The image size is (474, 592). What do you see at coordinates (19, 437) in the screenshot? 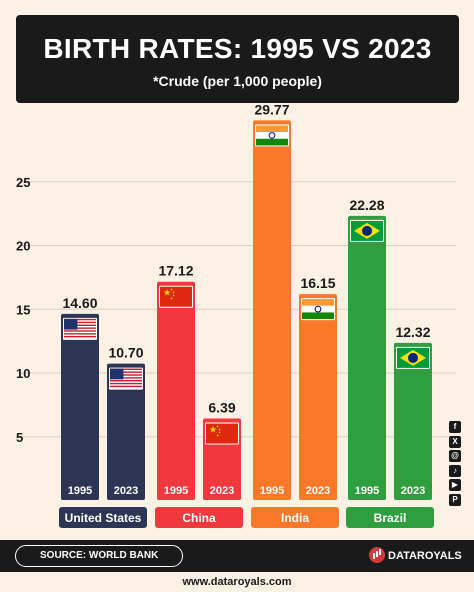
I see `y-tick-label: 5` at bounding box center [19, 437].